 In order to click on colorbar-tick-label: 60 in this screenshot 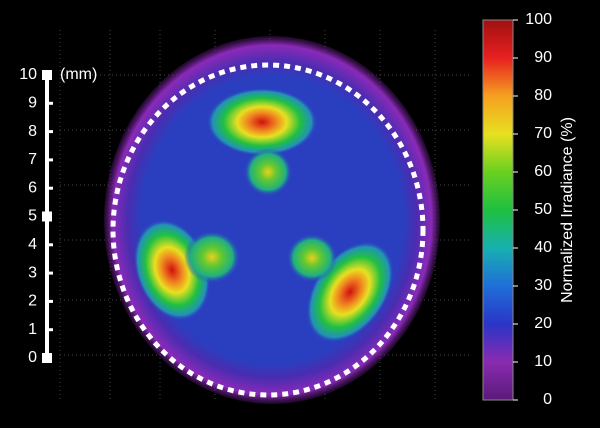, I will do `click(543, 171)`.